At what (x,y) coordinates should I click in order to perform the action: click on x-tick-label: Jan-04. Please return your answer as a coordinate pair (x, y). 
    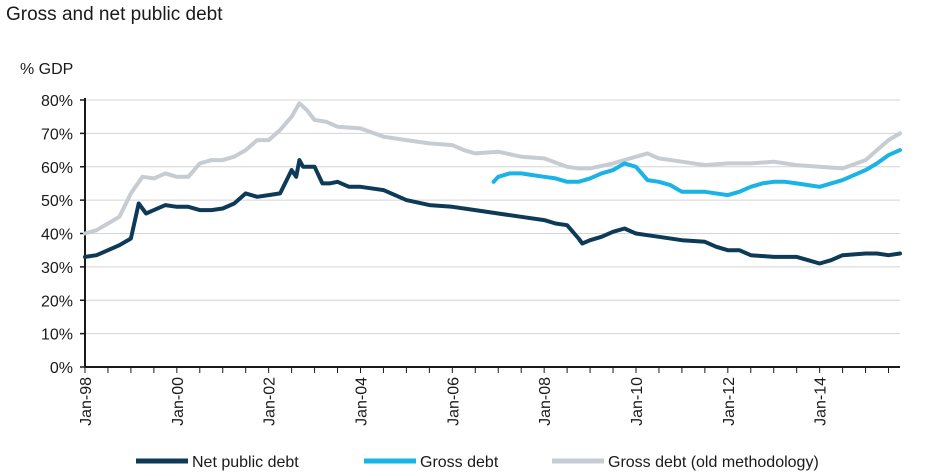
    Looking at the image, I should click on (361, 401).